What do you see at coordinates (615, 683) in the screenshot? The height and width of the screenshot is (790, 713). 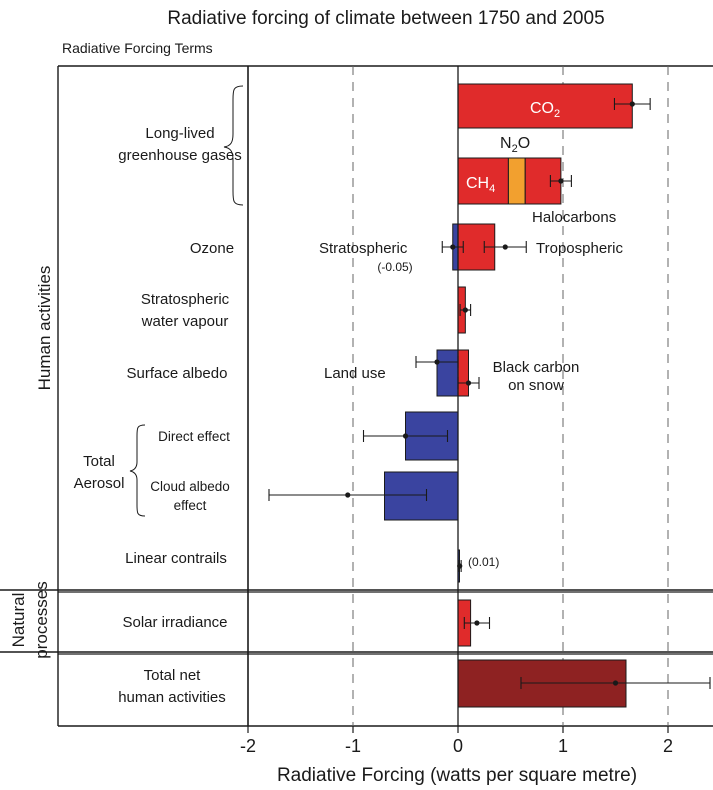 I see `error-bar-net` at bounding box center [615, 683].